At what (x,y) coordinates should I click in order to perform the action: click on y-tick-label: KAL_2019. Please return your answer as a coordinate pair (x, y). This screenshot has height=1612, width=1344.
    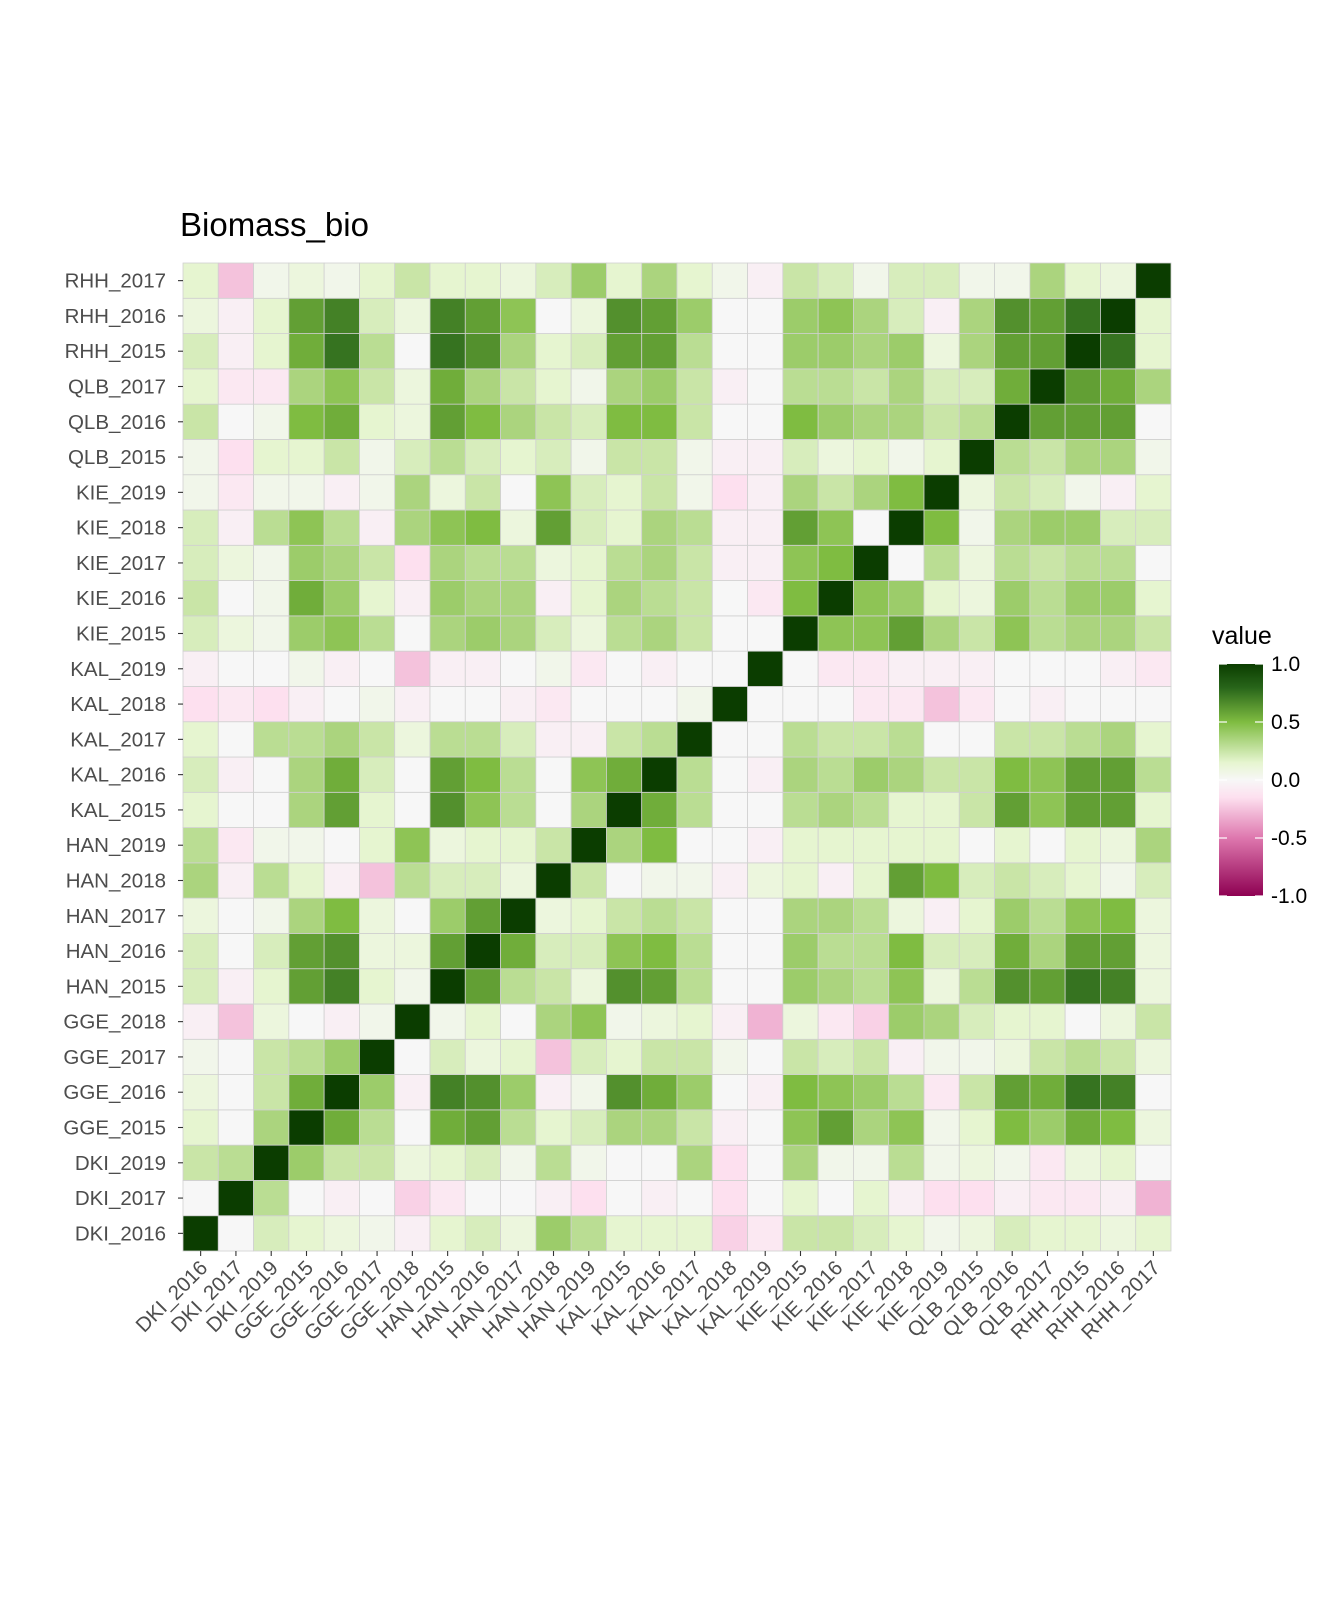
    Looking at the image, I should click on (118, 669).